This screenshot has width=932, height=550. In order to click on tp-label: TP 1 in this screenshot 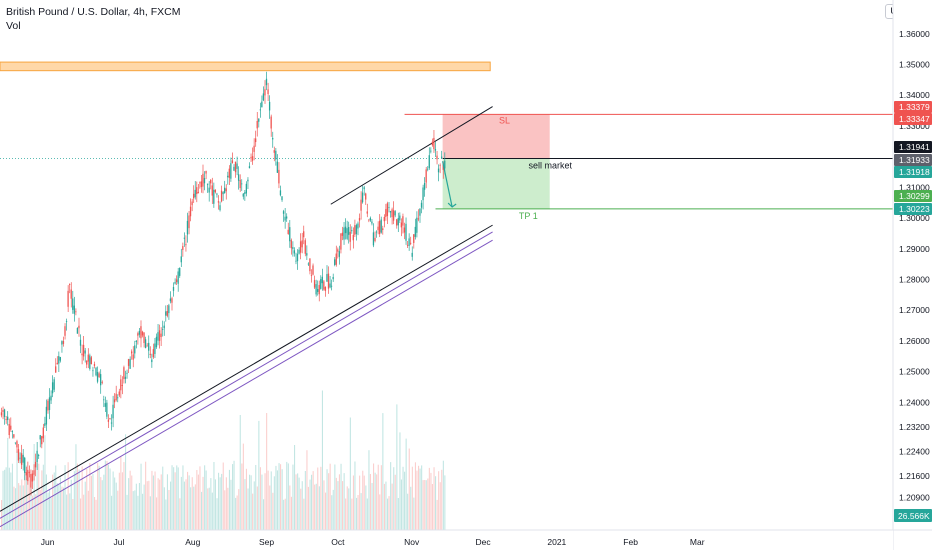, I will do `click(528, 216)`.